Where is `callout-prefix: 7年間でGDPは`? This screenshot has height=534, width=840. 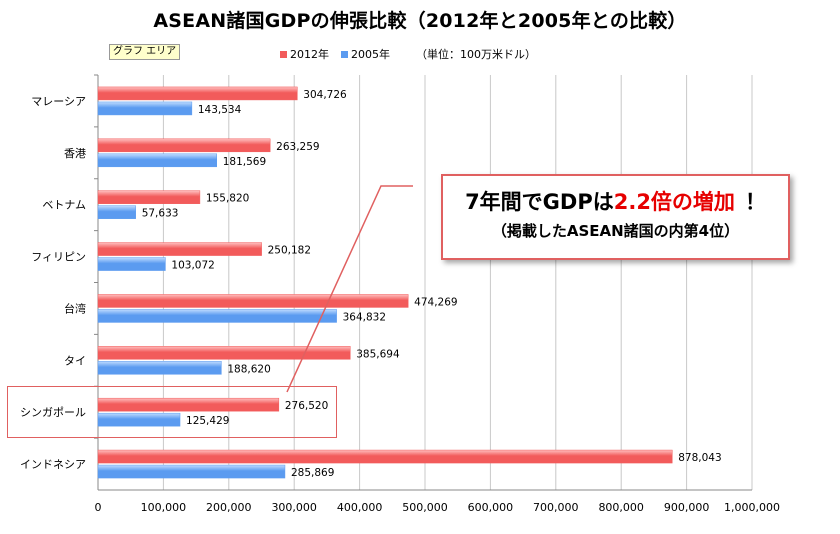 callout-prefix: 7年間でGDPは is located at coordinates (539, 202).